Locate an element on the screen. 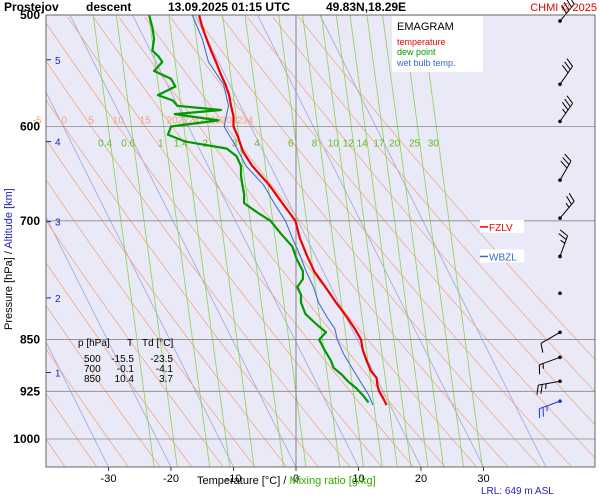  dry-adiabat-label: 0 is located at coordinates (64, 121).